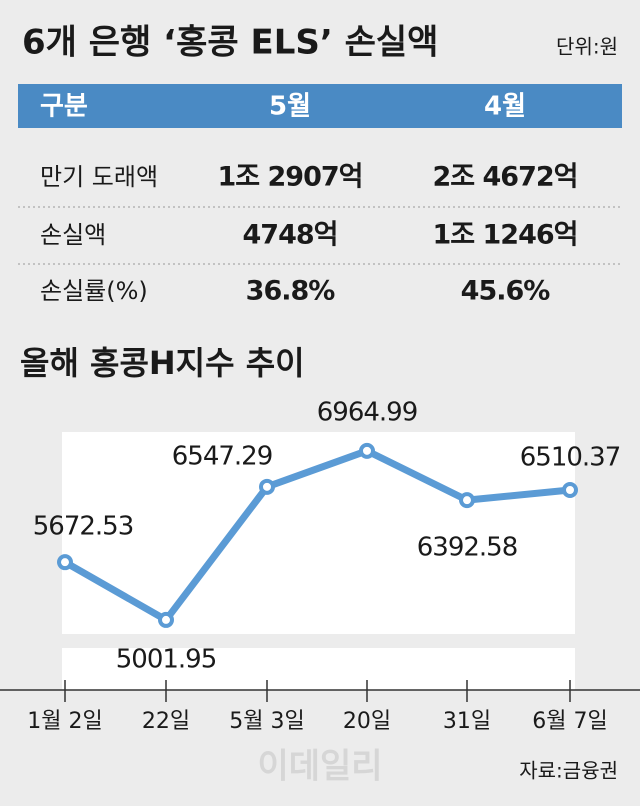 The width and height of the screenshot is (640, 806). What do you see at coordinates (467, 548) in the screenshot?
I see `data-label: 6392.58` at bounding box center [467, 548].